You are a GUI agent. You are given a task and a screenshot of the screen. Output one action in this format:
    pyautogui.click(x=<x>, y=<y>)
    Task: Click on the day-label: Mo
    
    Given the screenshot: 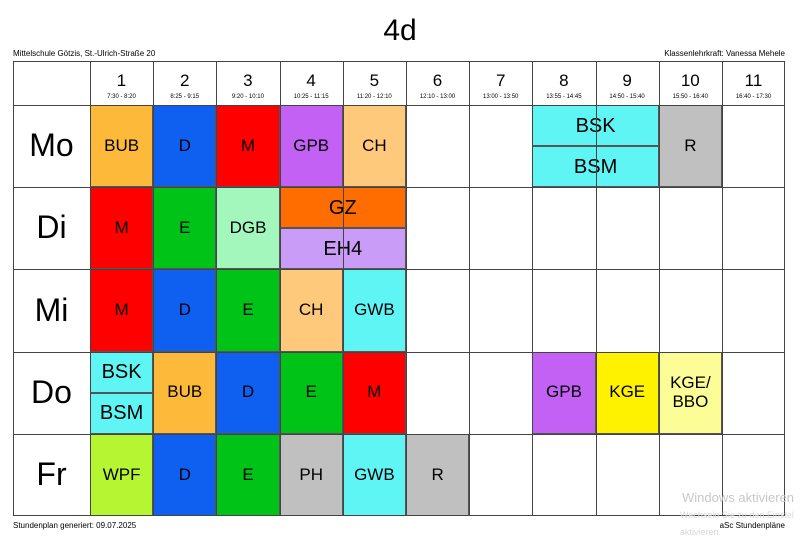 What is the action you would take?
    pyautogui.click(x=51, y=145)
    